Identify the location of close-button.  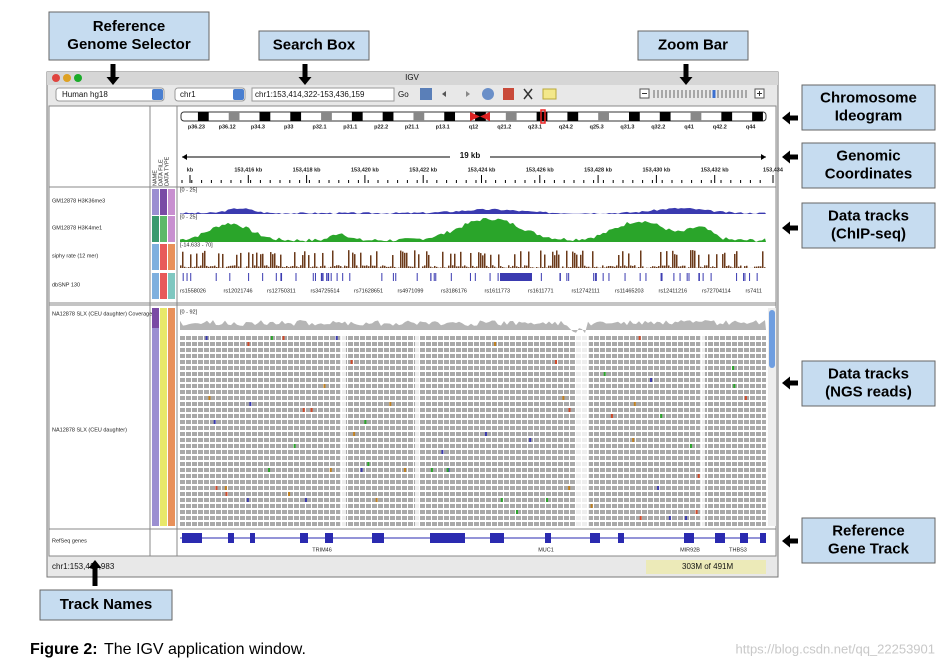
(56, 78).